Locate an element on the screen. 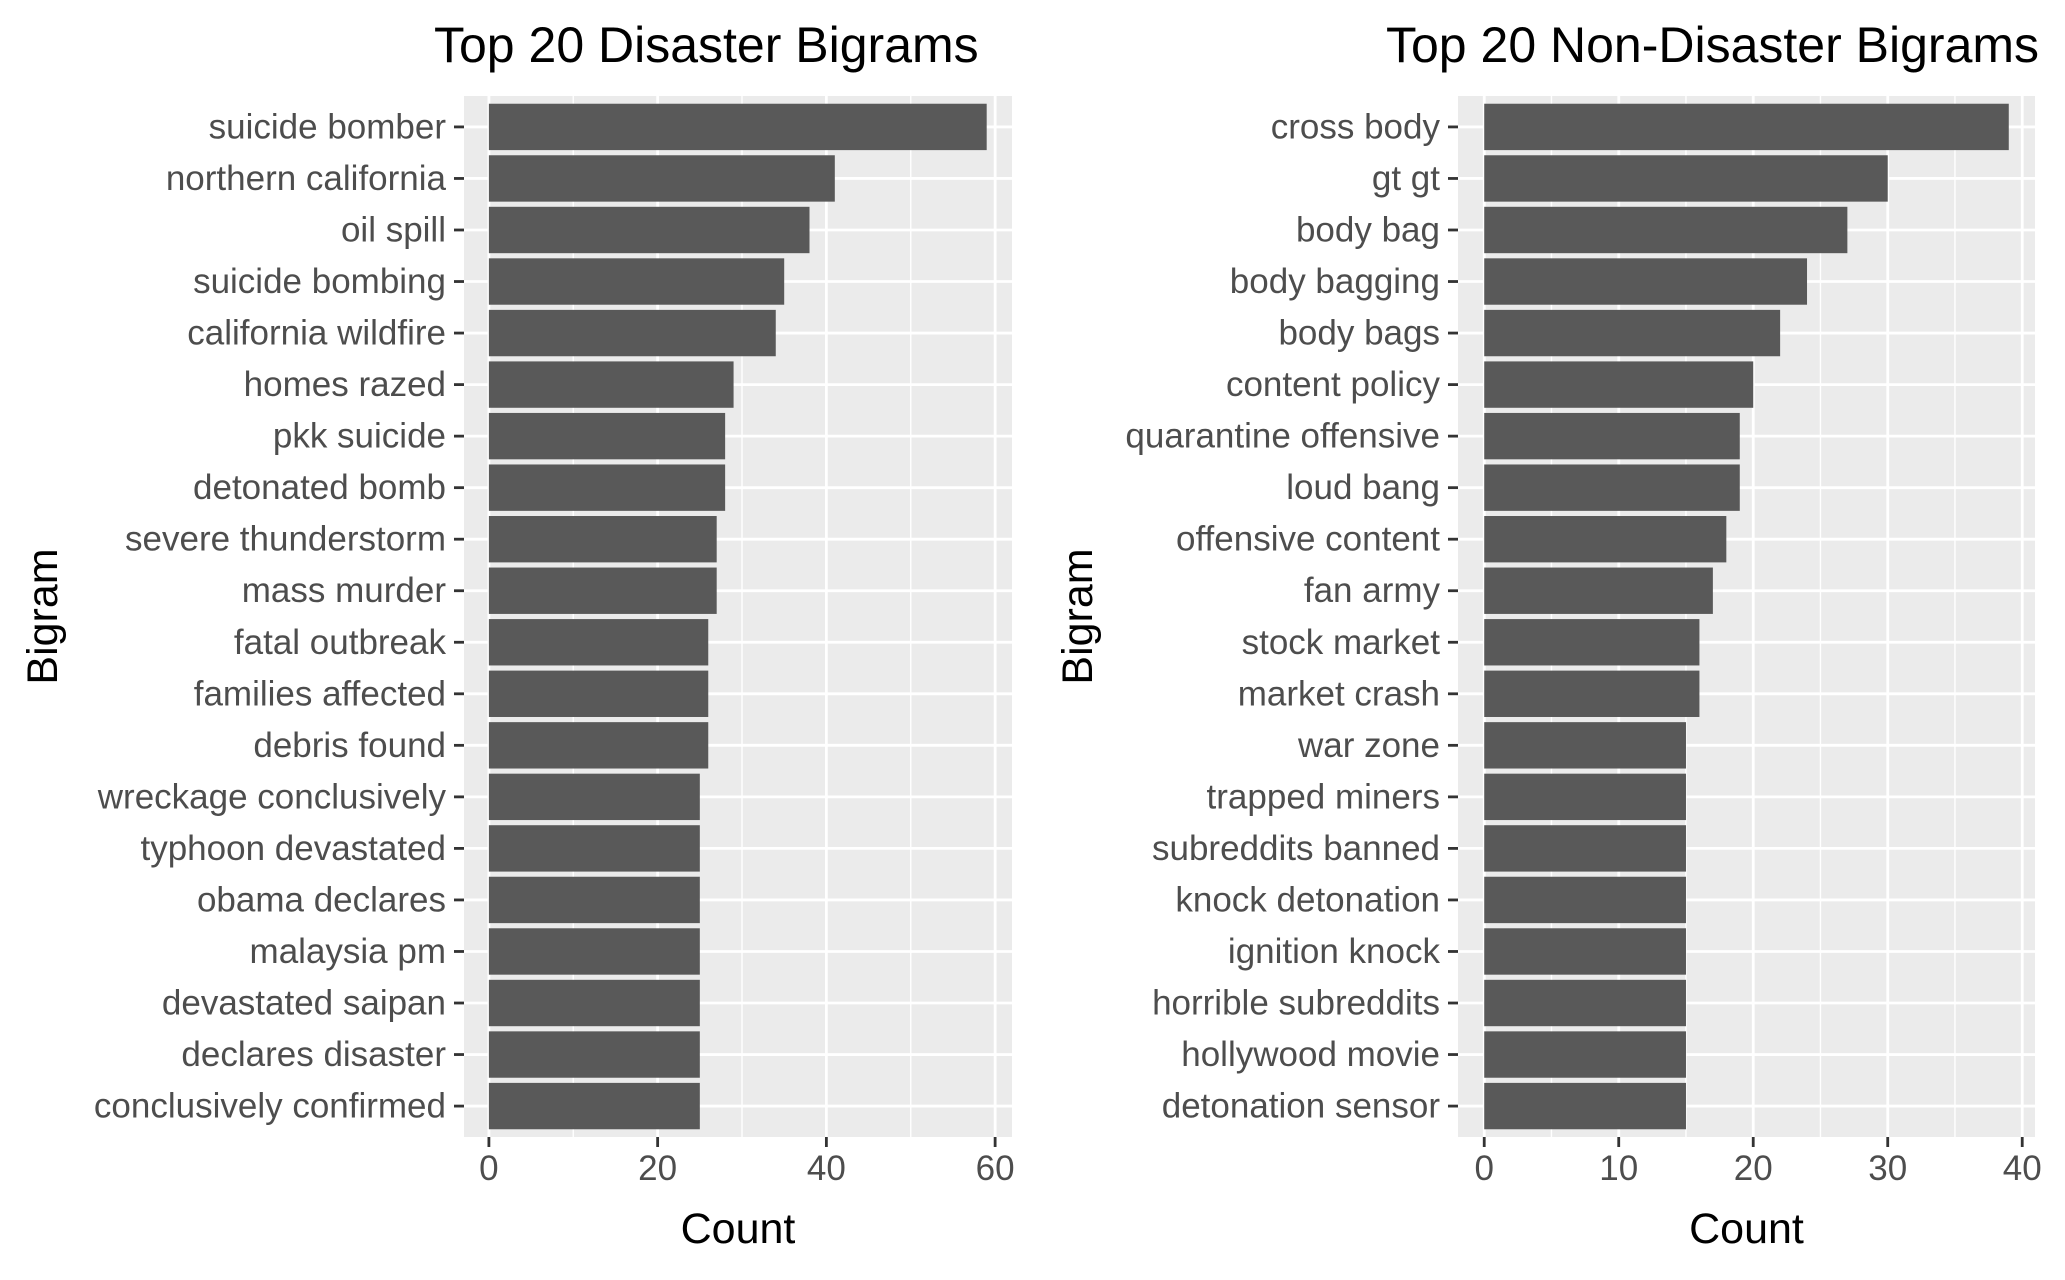  y-tick-label: oil spill is located at coordinates (393, 229).